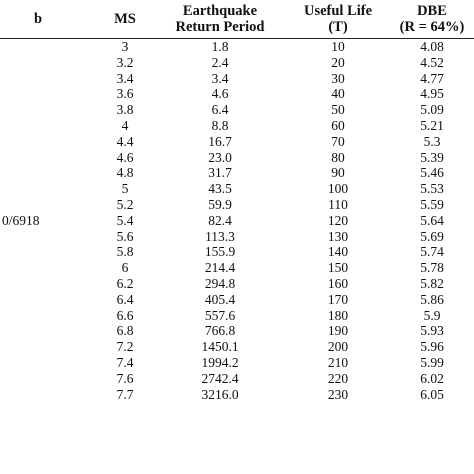  Describe the element at coordinates (432, 125) in the screenshot. I see `dbe-cell: 5.21` at that location.